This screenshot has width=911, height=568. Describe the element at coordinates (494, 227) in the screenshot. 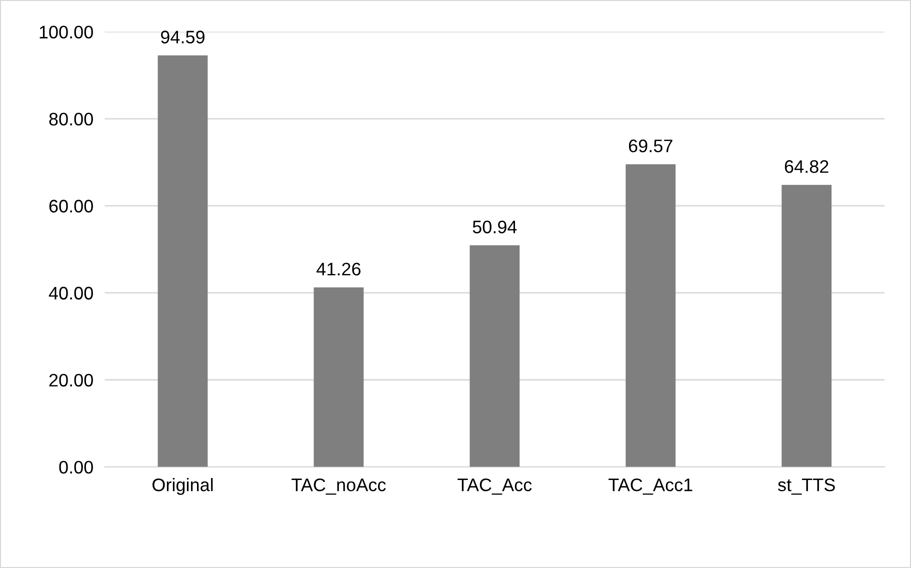

I see `data-label: 50.94` at that location.